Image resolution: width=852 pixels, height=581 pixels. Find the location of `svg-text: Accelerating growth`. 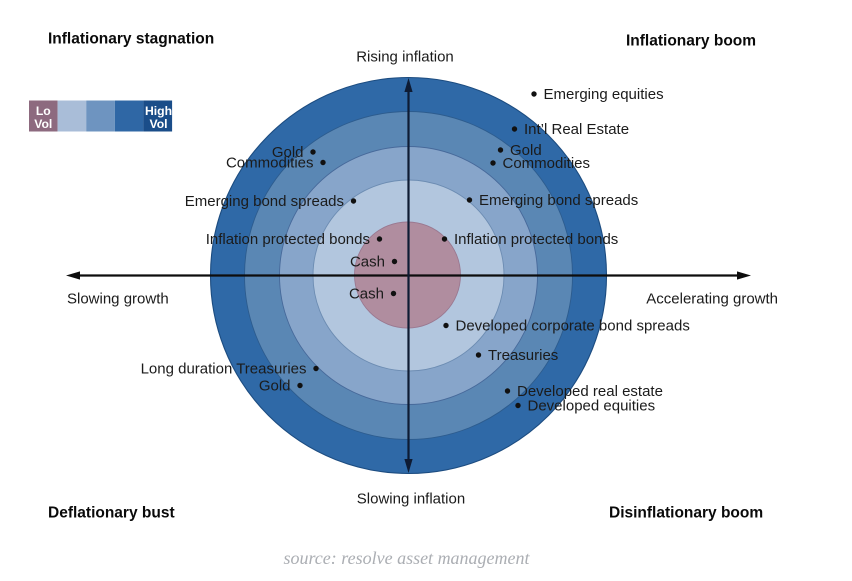

svg-text: Accelerating growth is located at coordinates (712, 299).